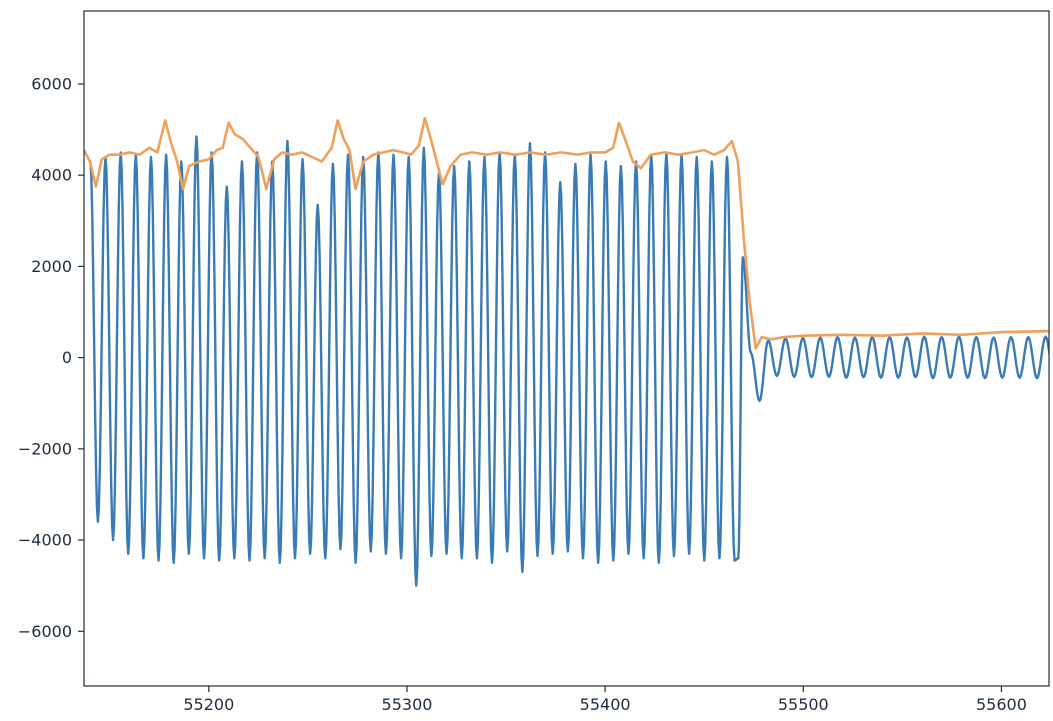 This screenshot has height=721, width=1053. Describe the element at coordinates (1001, 704) in the screenshot. I see `x-tick-label: 55600` at that location.